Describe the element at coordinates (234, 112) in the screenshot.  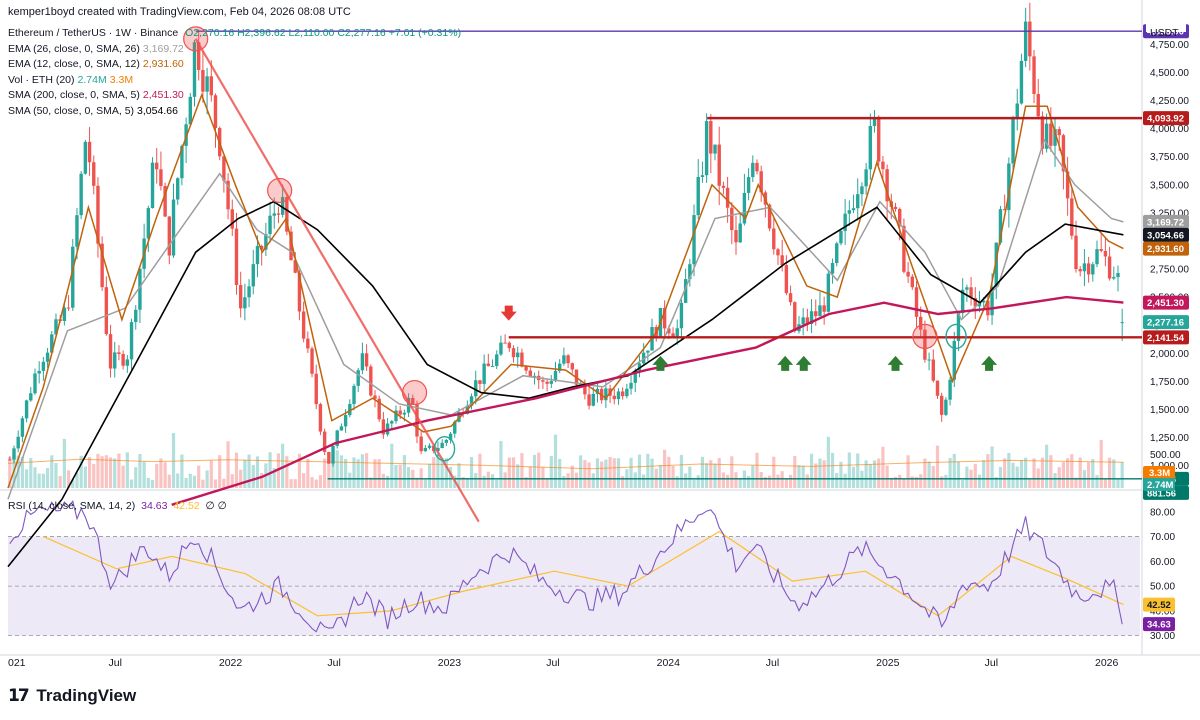
I see `legend-sma50: SMA (50, close, 0, SMA, 5) 3,054.66` at that location.